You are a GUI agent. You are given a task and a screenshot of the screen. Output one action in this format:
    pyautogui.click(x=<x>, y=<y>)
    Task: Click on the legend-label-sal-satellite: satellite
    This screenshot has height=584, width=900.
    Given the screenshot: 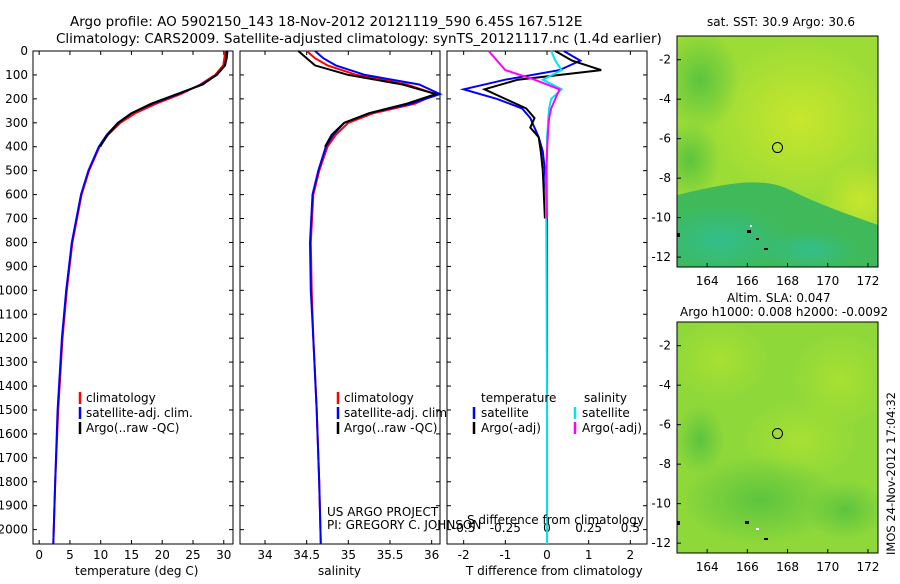 What is the action you would take?
    pyautogui.click(x=606, y=413)
    